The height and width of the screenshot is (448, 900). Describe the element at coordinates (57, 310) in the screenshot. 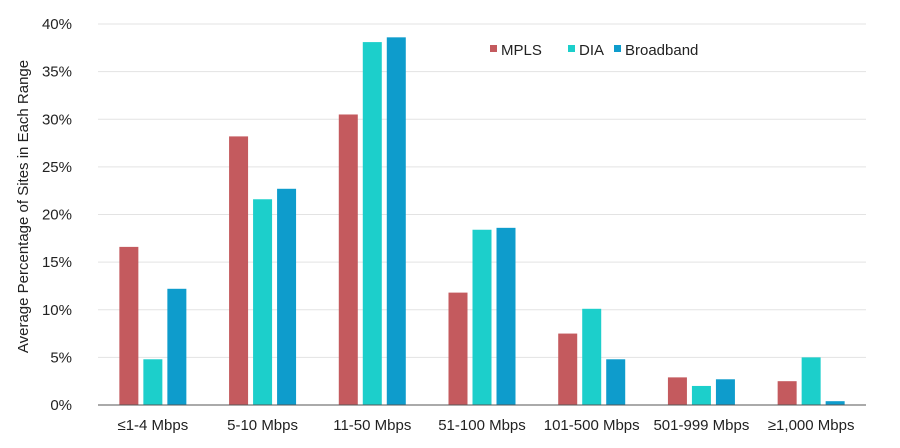

I see `y-tick-label: 10%` at that location.